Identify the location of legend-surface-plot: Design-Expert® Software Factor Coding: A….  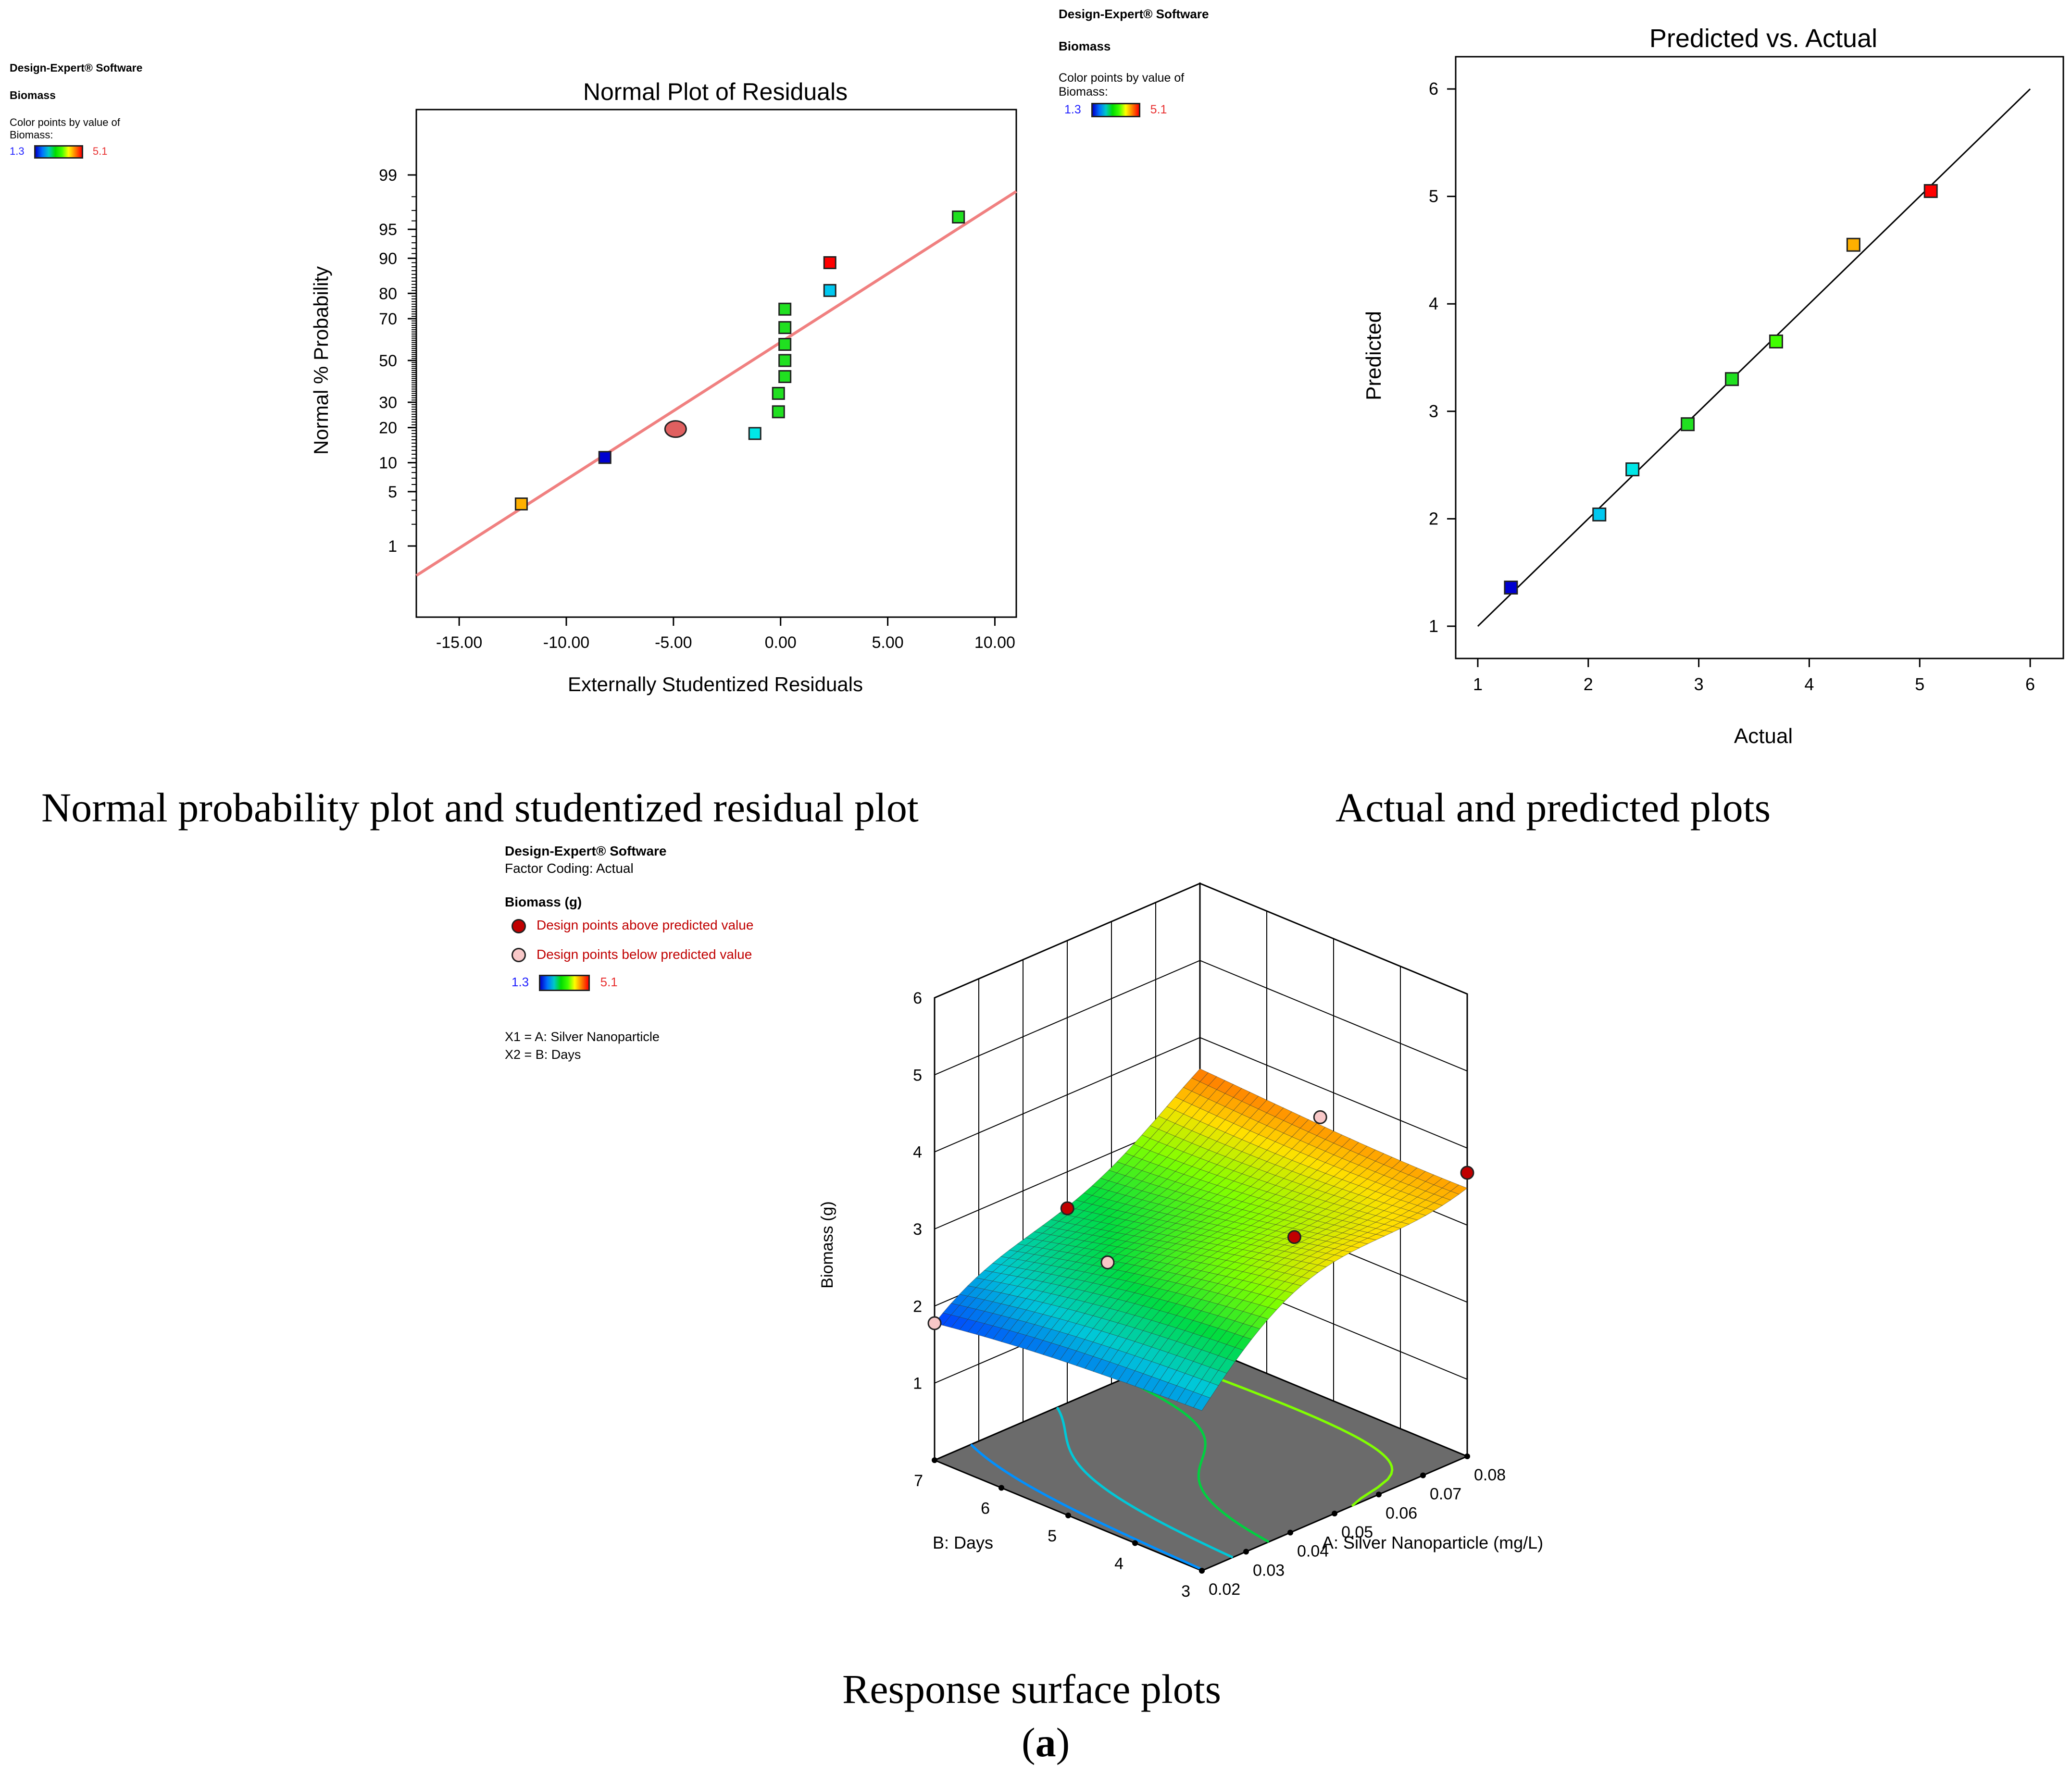
(629, 953).